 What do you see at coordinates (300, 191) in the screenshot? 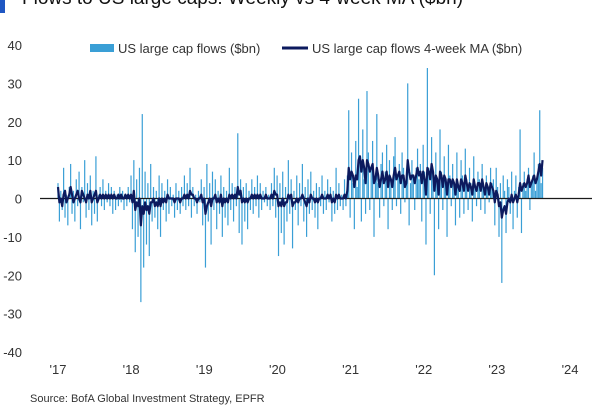
I see `ma-line-series` at bounding box center [300, 191].